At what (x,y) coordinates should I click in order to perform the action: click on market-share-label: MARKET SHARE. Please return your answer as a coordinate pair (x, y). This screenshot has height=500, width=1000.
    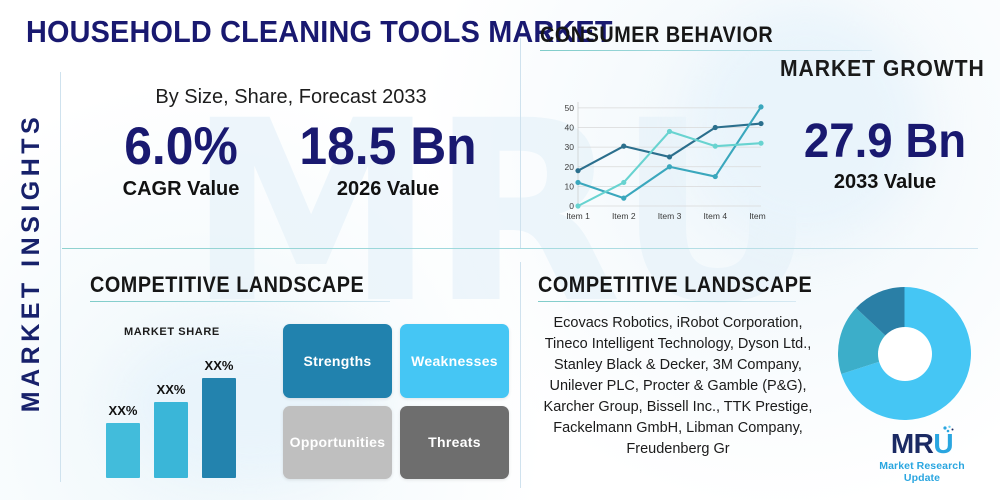
    Looking at the image, I should click on (172, 332).